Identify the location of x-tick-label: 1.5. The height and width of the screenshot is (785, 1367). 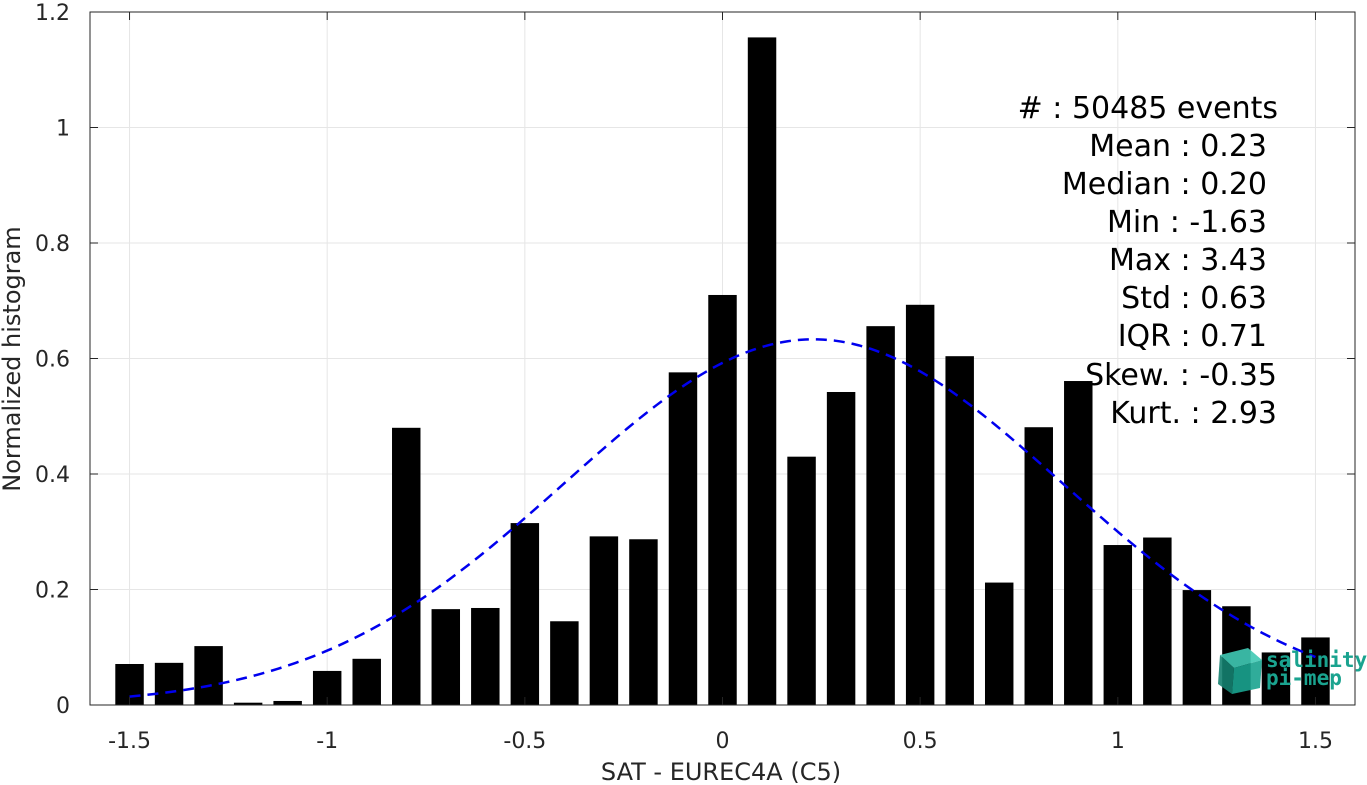
(1315, 741).